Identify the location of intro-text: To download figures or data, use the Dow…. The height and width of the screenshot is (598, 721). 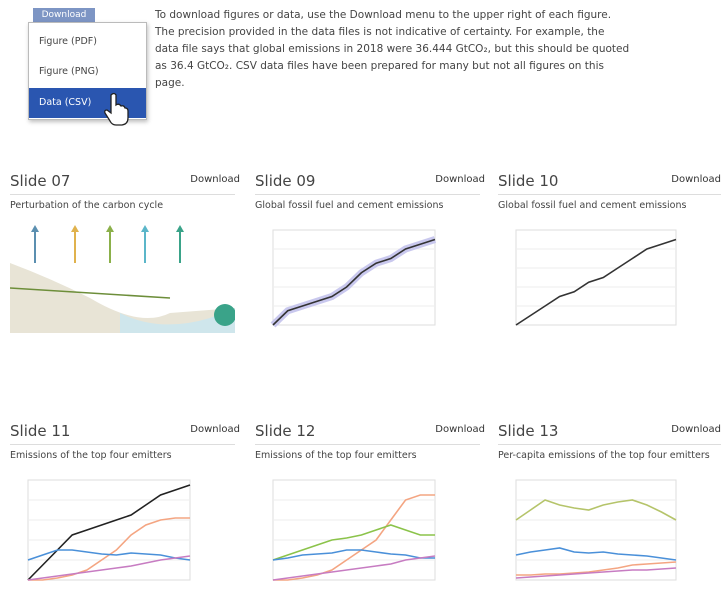
(392, 49).